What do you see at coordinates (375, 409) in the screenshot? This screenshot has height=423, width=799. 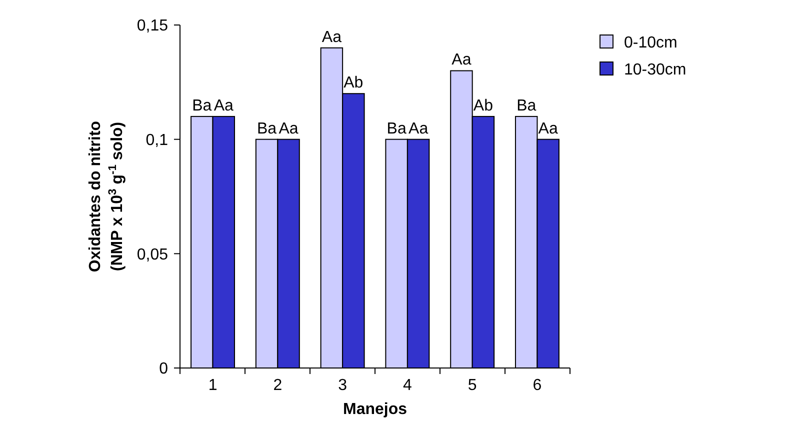 I see `x-axis-title: Manejos` at bounding box center [375, 409].